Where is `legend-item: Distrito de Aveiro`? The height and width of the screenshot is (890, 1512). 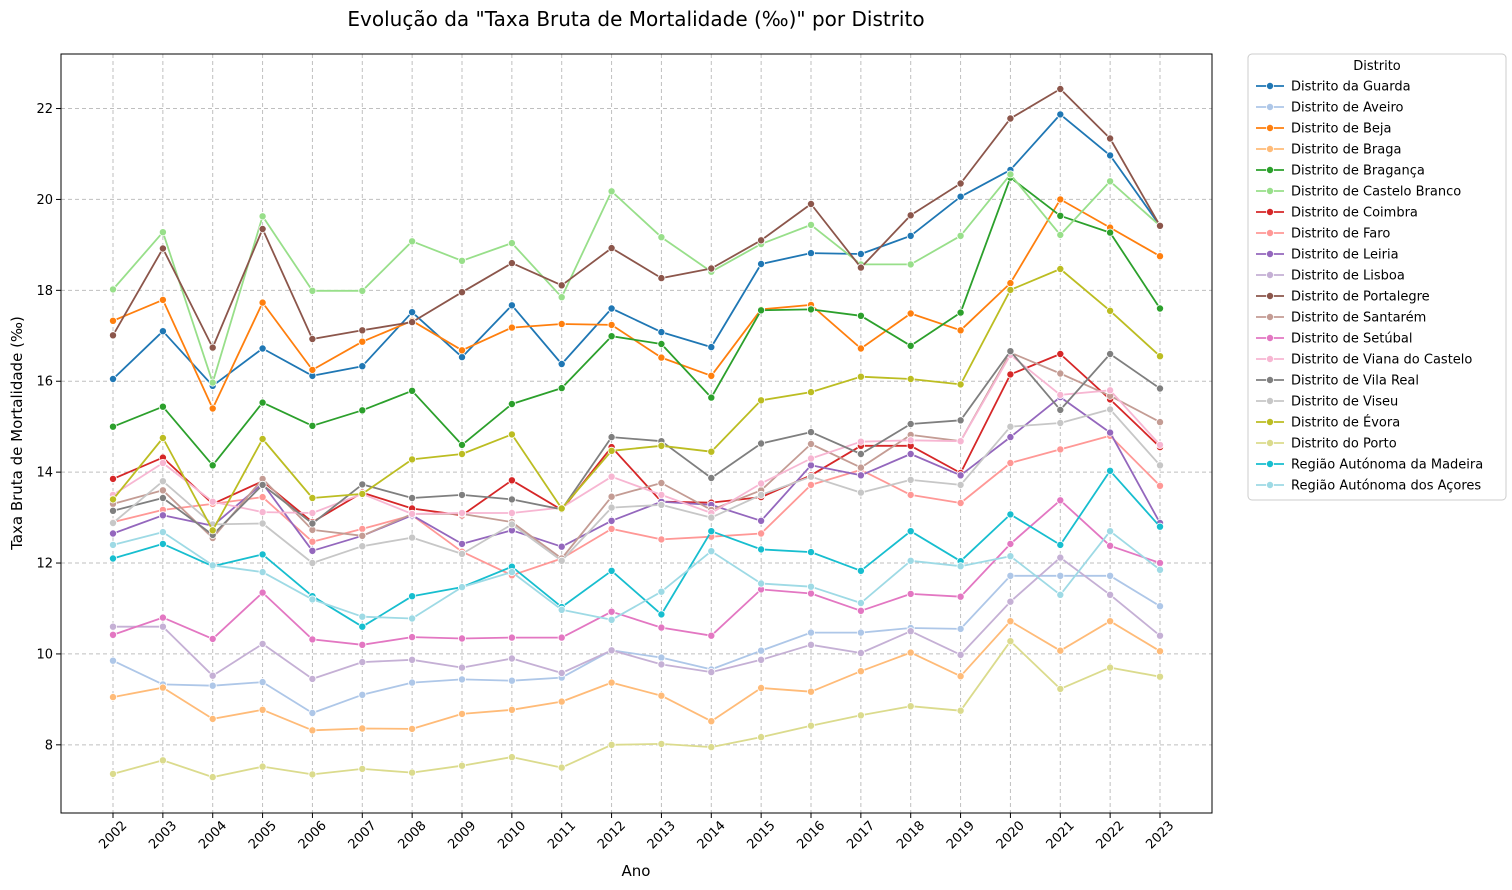
legend-item: Distrito de Aveiro is located at coordinates (1330, 108).